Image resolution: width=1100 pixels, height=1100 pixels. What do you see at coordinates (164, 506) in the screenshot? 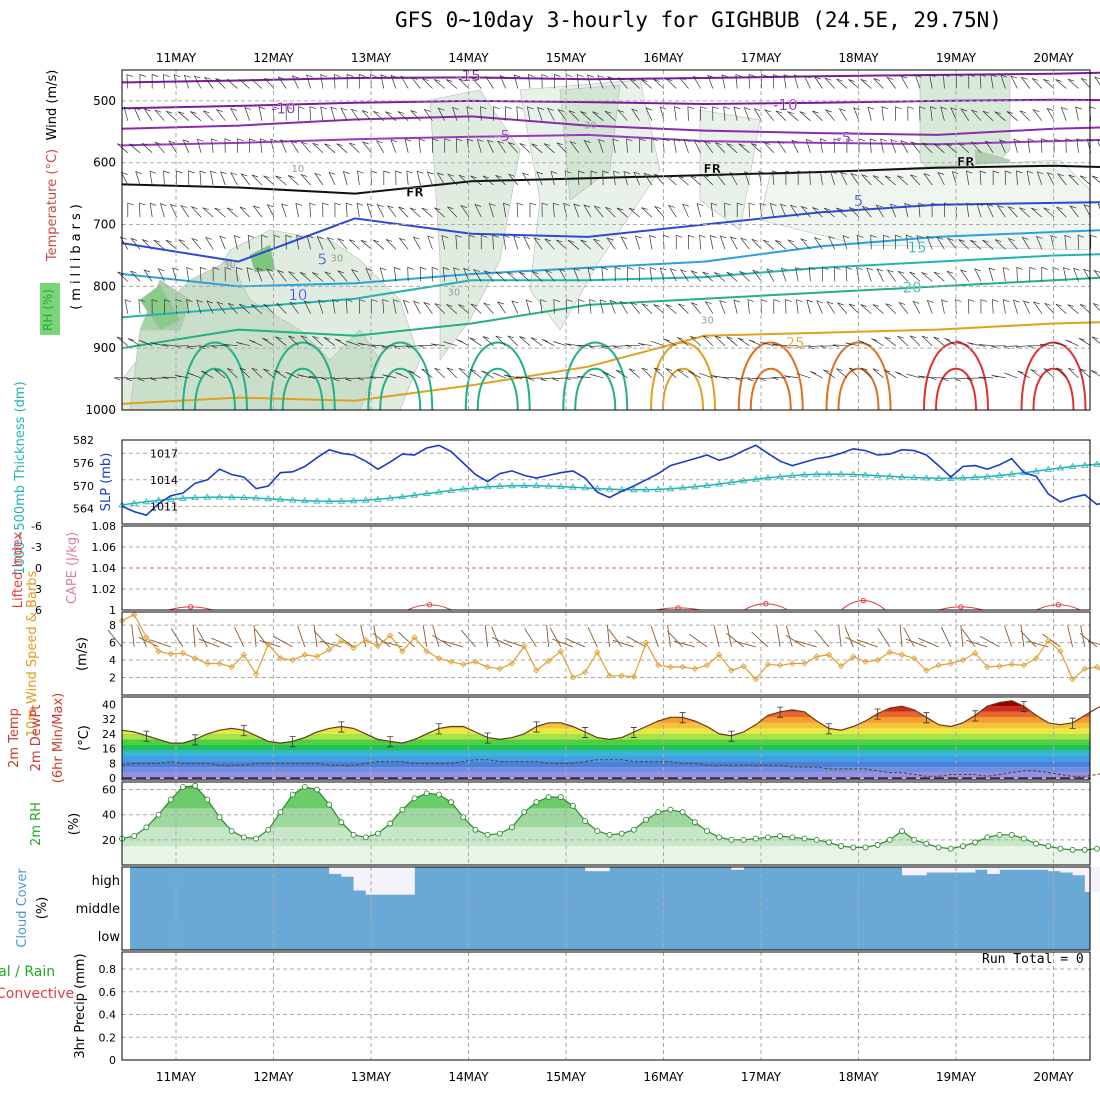
I see `slp-tick-label: 1011` at bounding box center [164, 506].